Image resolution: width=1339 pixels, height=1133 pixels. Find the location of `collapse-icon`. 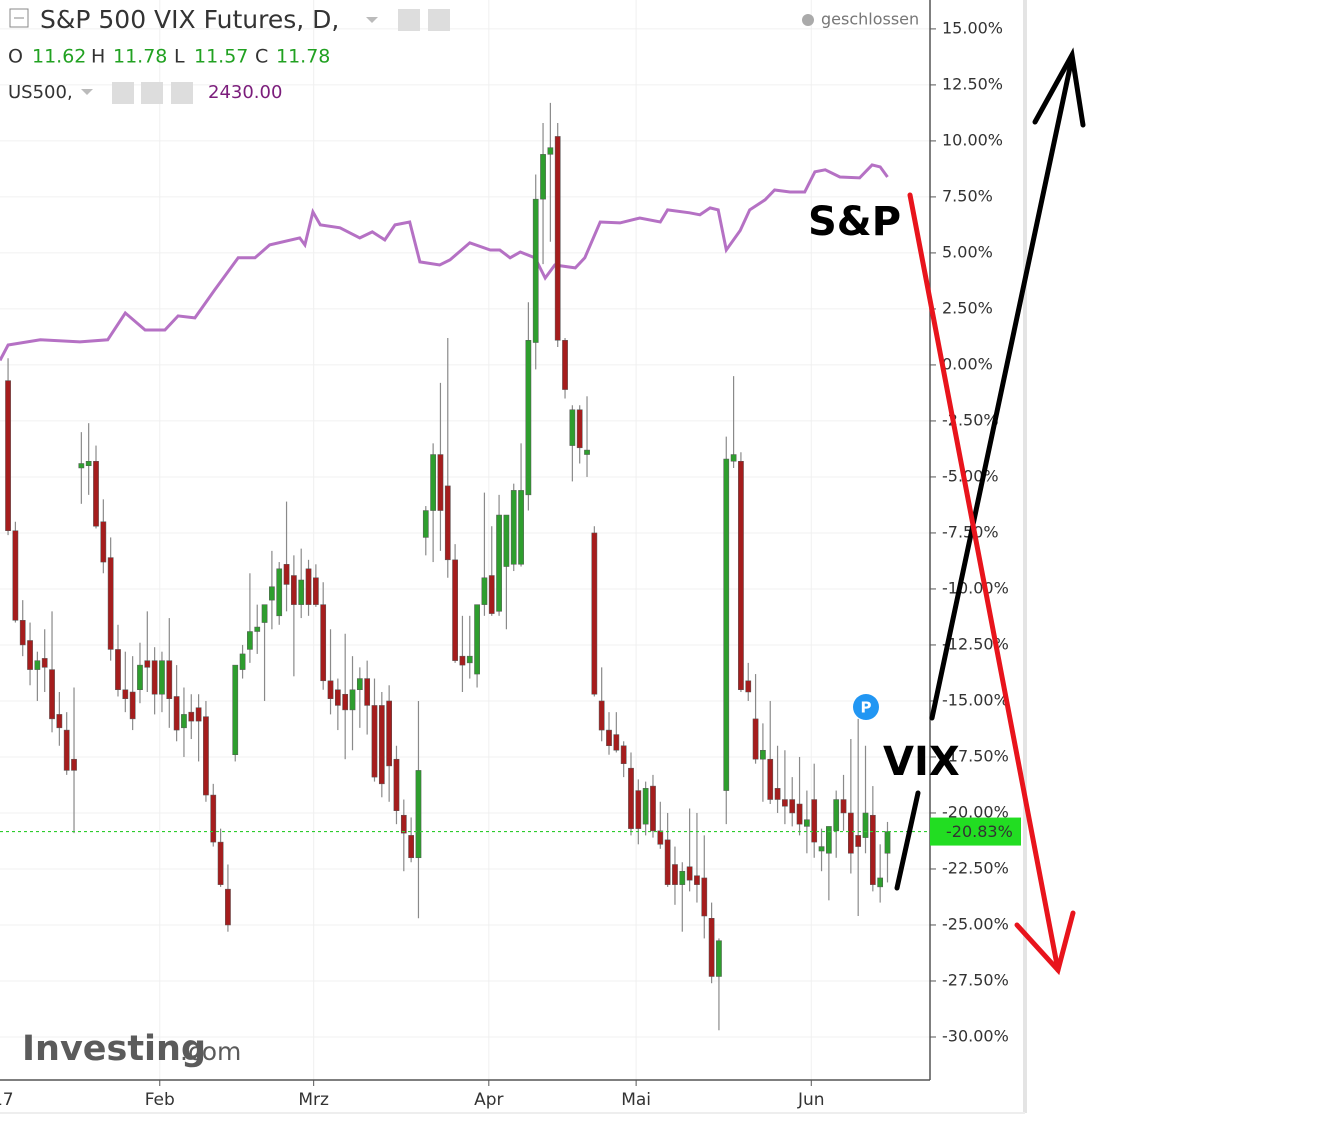

collapse-icon is located at coordinates (19, 18).